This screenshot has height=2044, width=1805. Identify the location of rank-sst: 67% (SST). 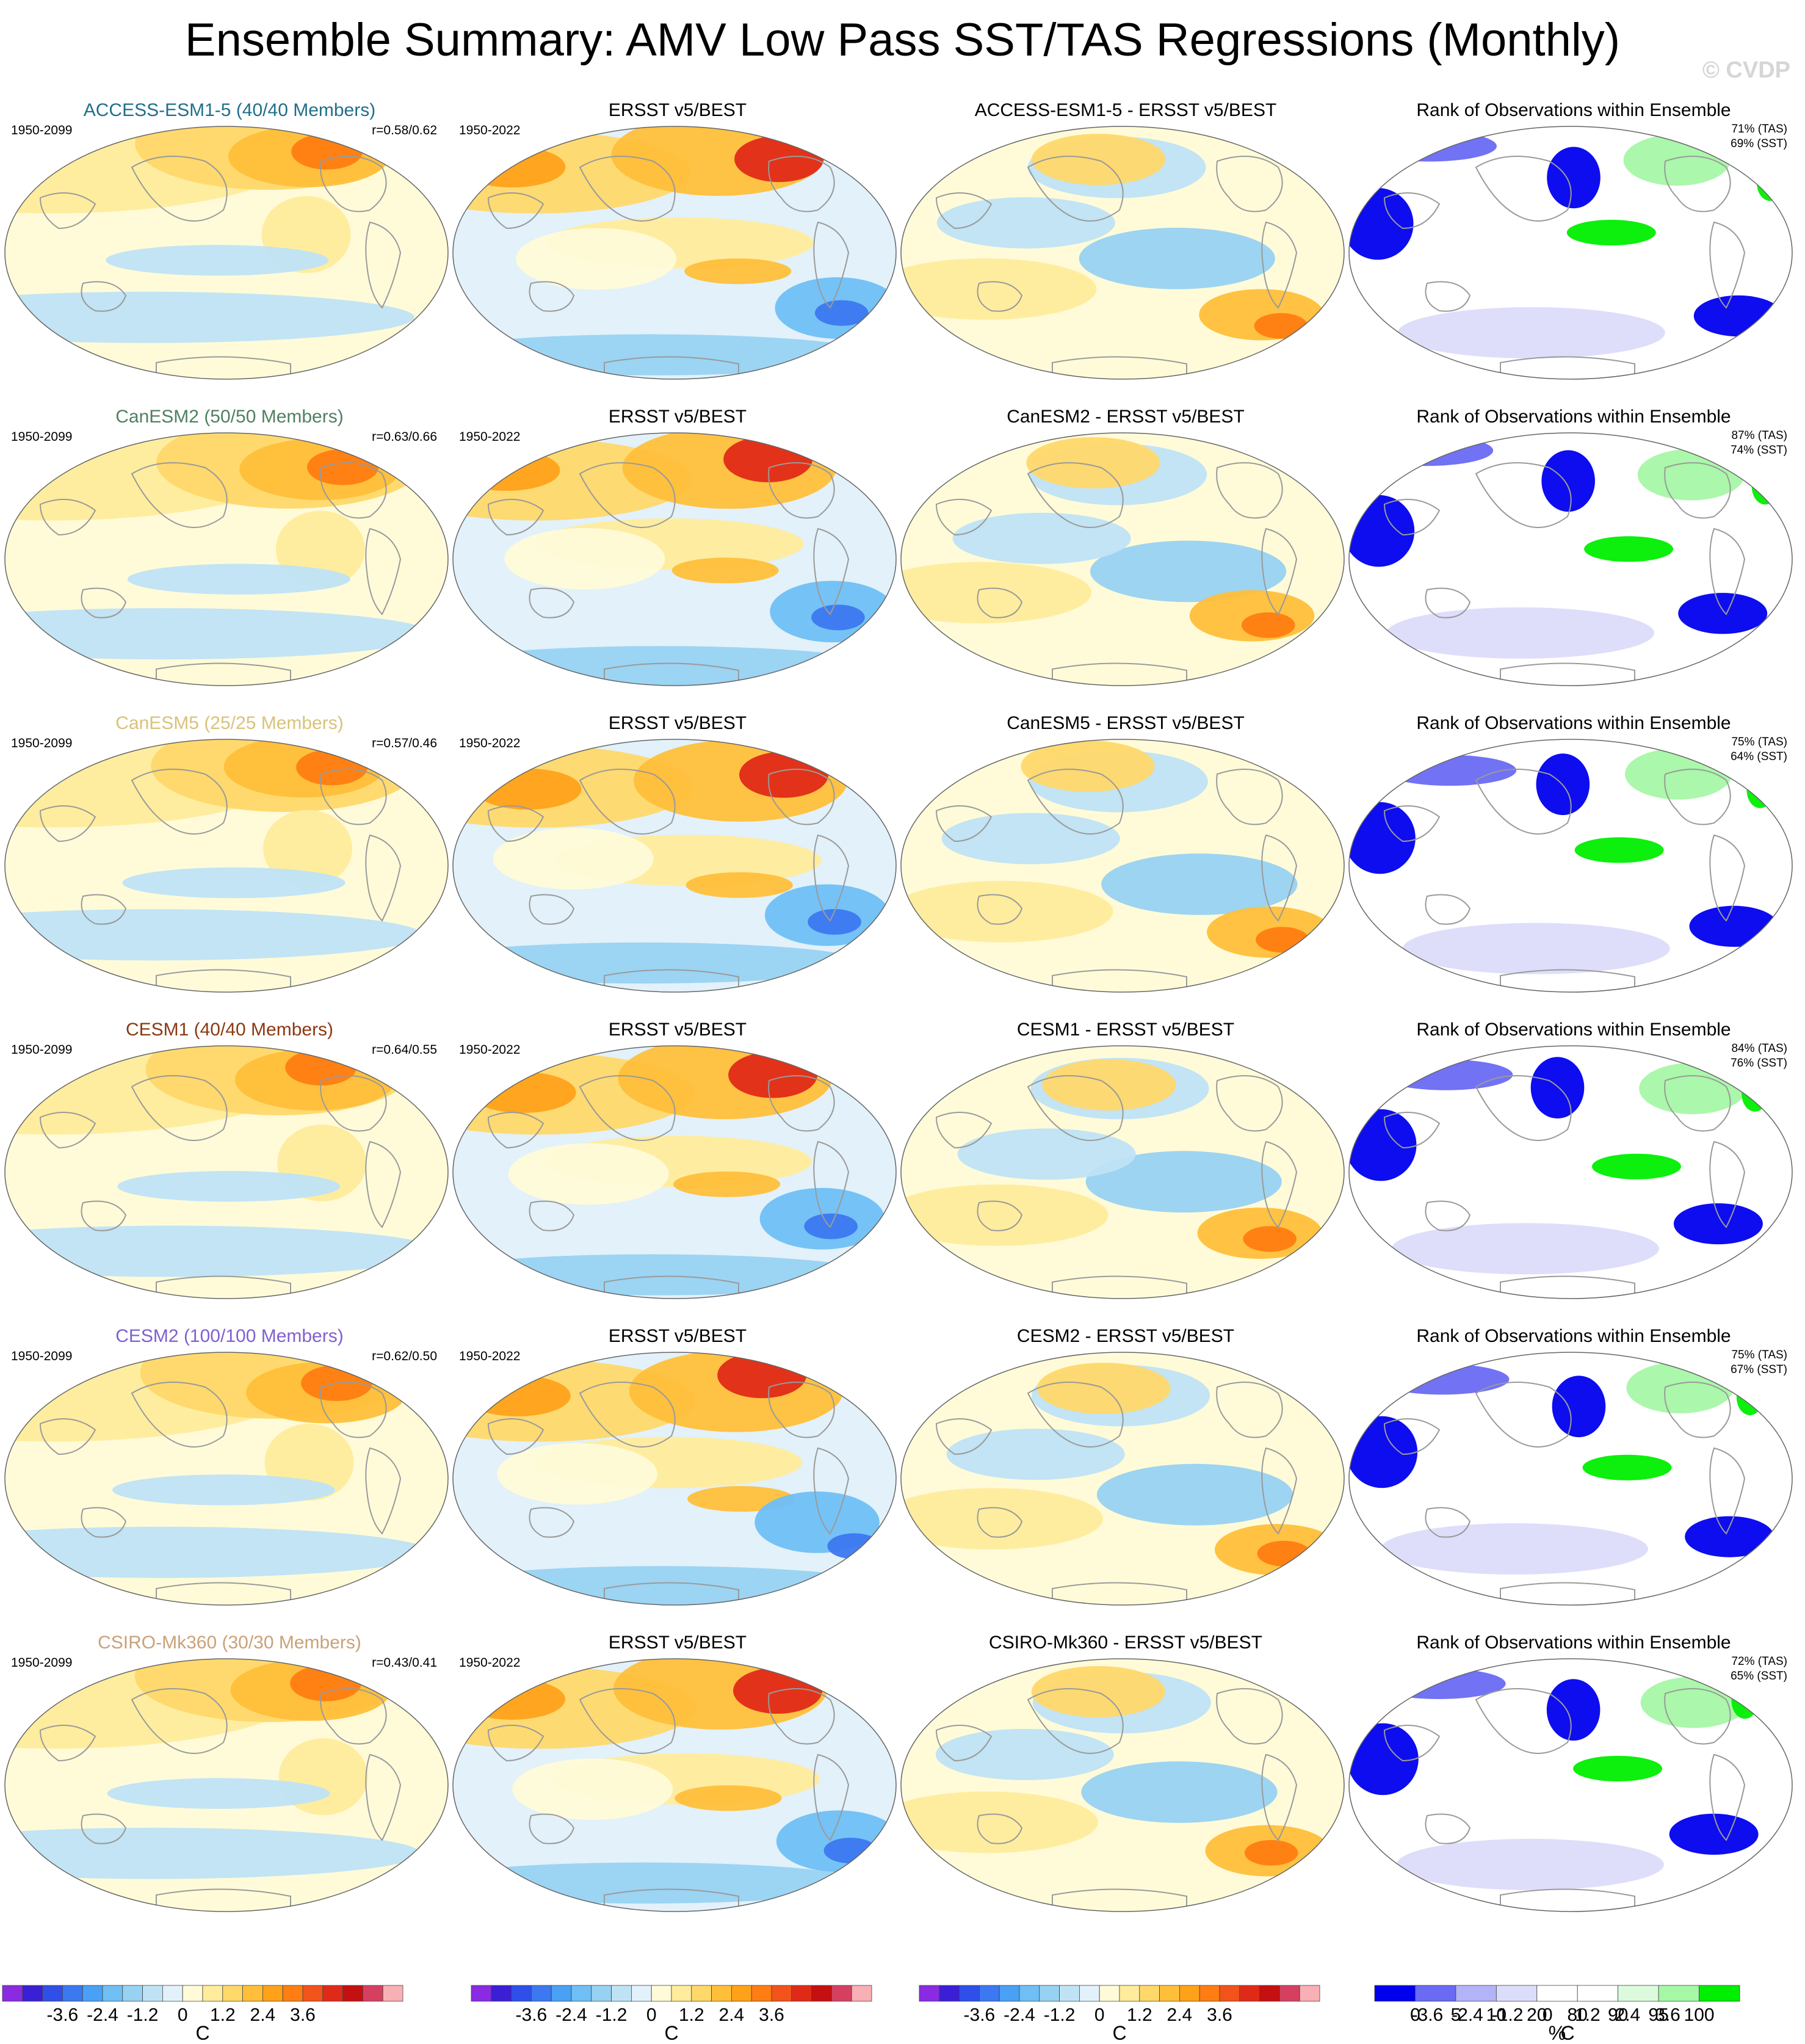
(1759, 1369).